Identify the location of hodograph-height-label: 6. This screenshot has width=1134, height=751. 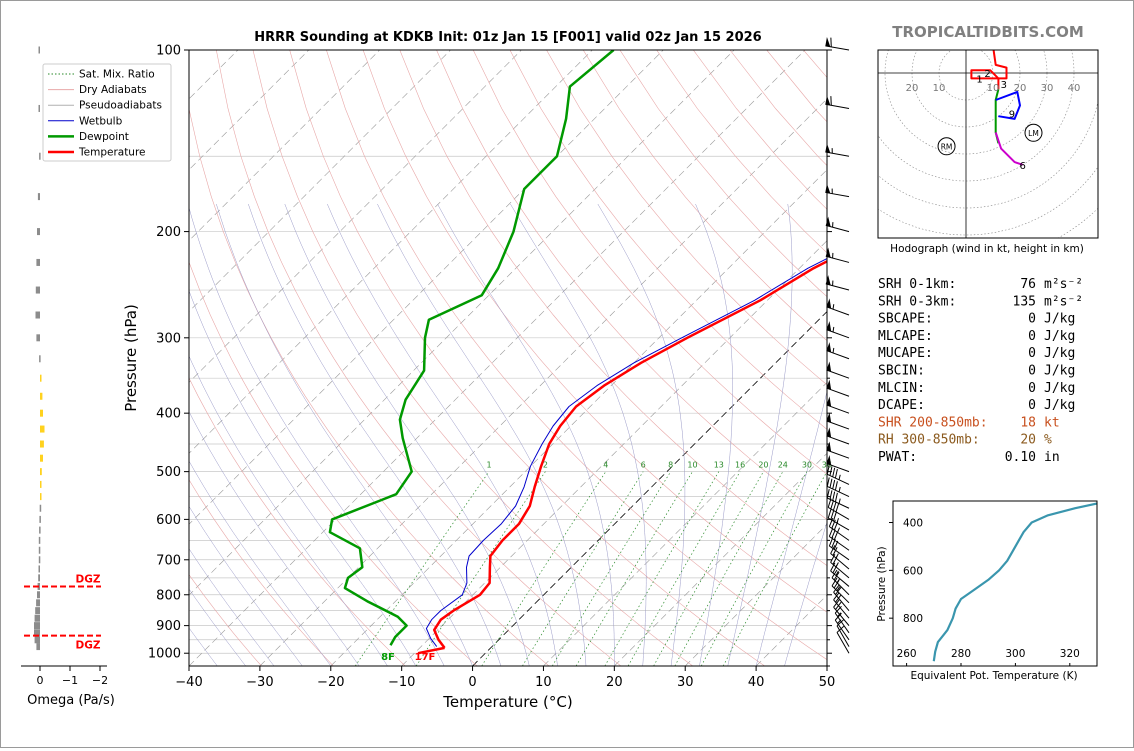
(1023, 166).